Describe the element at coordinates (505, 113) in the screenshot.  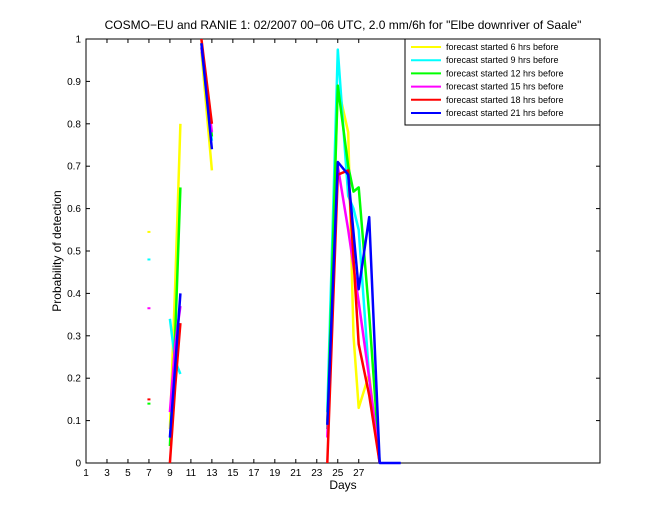
I see `legend-label: forecast started 21 hrs before` at that location.